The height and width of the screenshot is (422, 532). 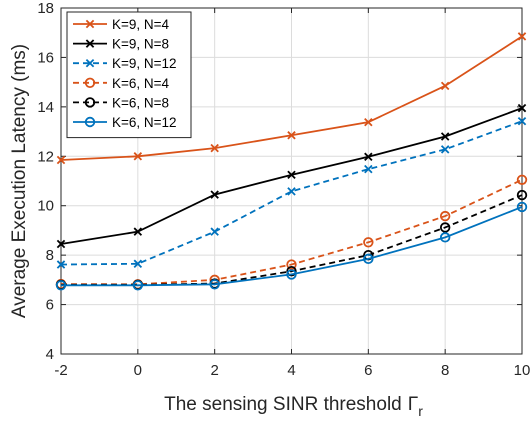 I want to click on x-tick-label: 10, so click(x=522, y=370).